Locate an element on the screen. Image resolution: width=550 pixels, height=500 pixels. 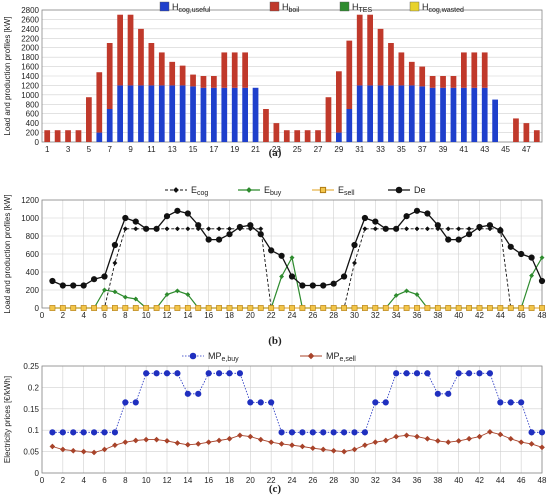
legend-a: Hcog,useful Hboil HTES Hcog,wasted is located at coordinates (311, 7).